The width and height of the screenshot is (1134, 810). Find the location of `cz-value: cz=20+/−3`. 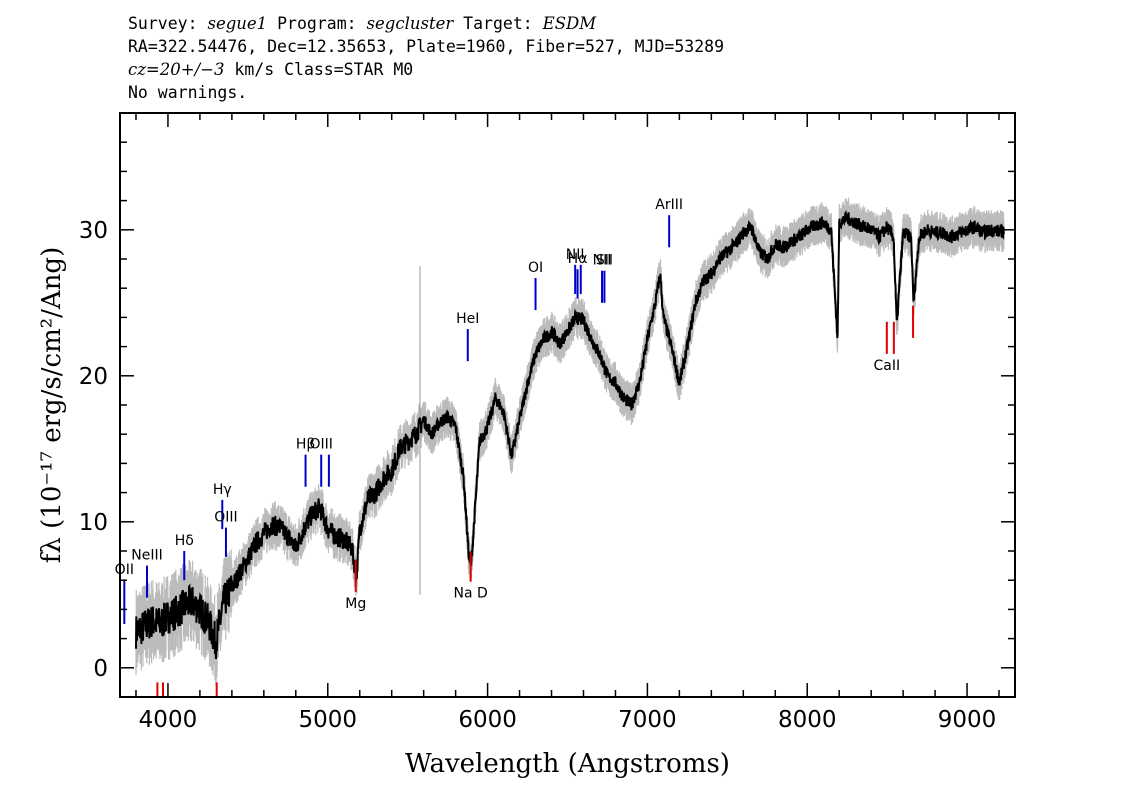

cz-value: cz=20+/−3 is located at coordinates (176, 69).